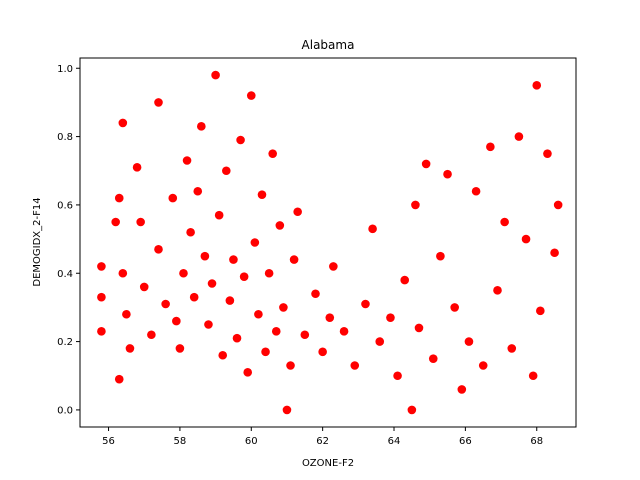 The height and width of the screenshot is (480, 640). I want to click on x-axis-label: OZONE-F2, so click(328, 463).